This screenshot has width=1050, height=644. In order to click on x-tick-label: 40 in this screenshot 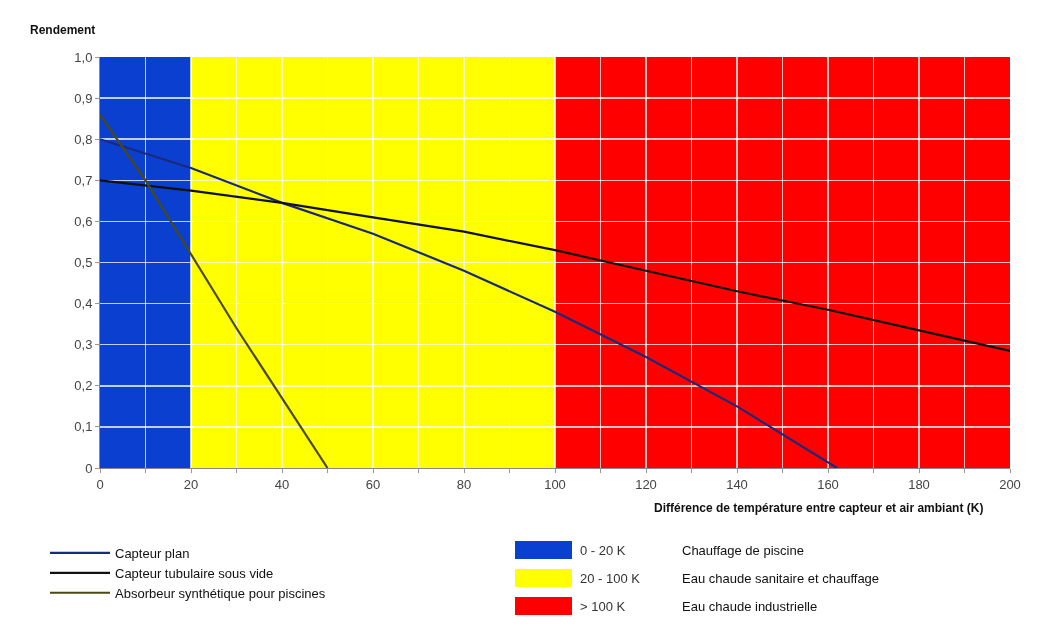, I will do `click(282, 484)`.